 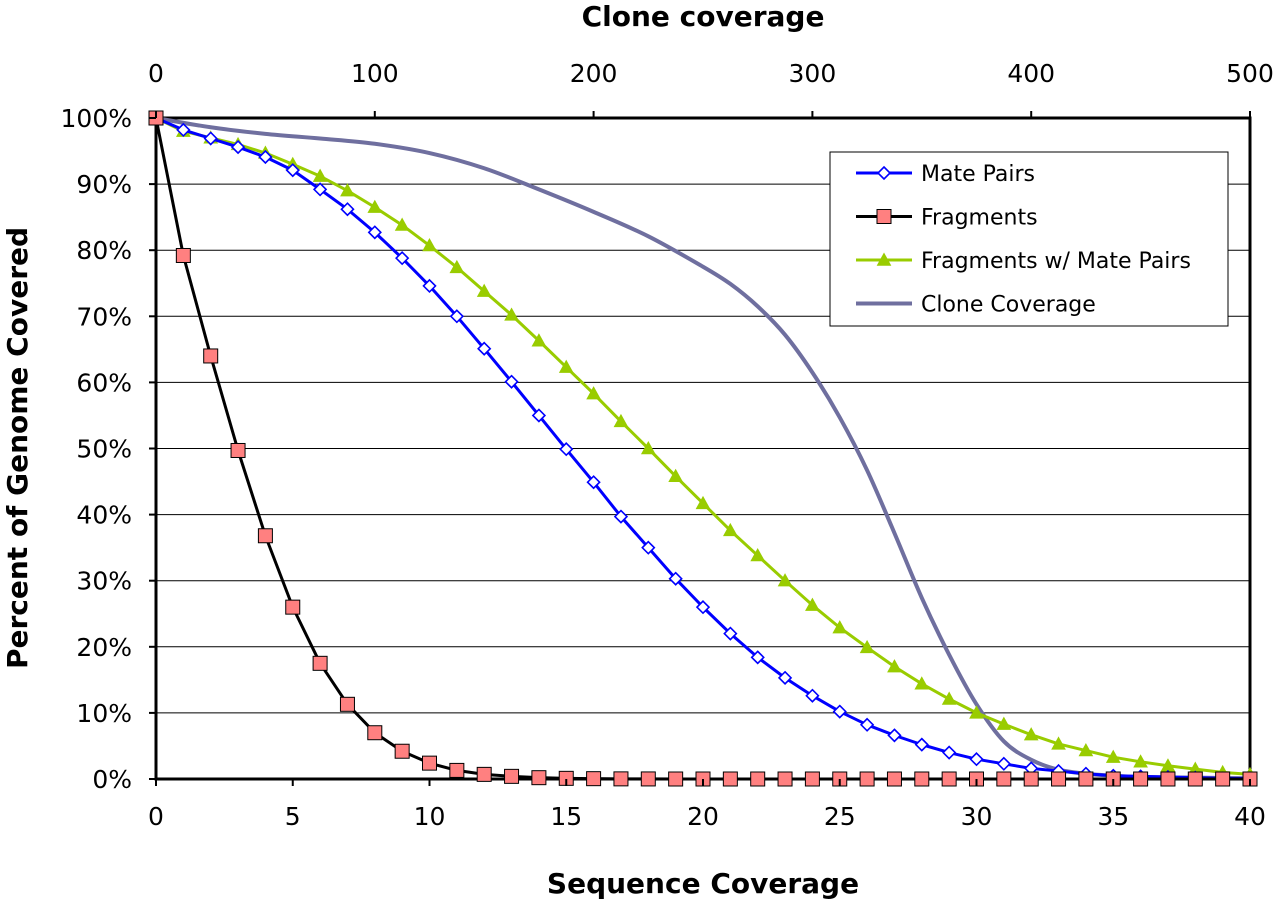 What do you see at coordinates (703, 883) in the screenshot?
I see `x-axis-title: Sequence Coverage` at bounding box center [703, 883].